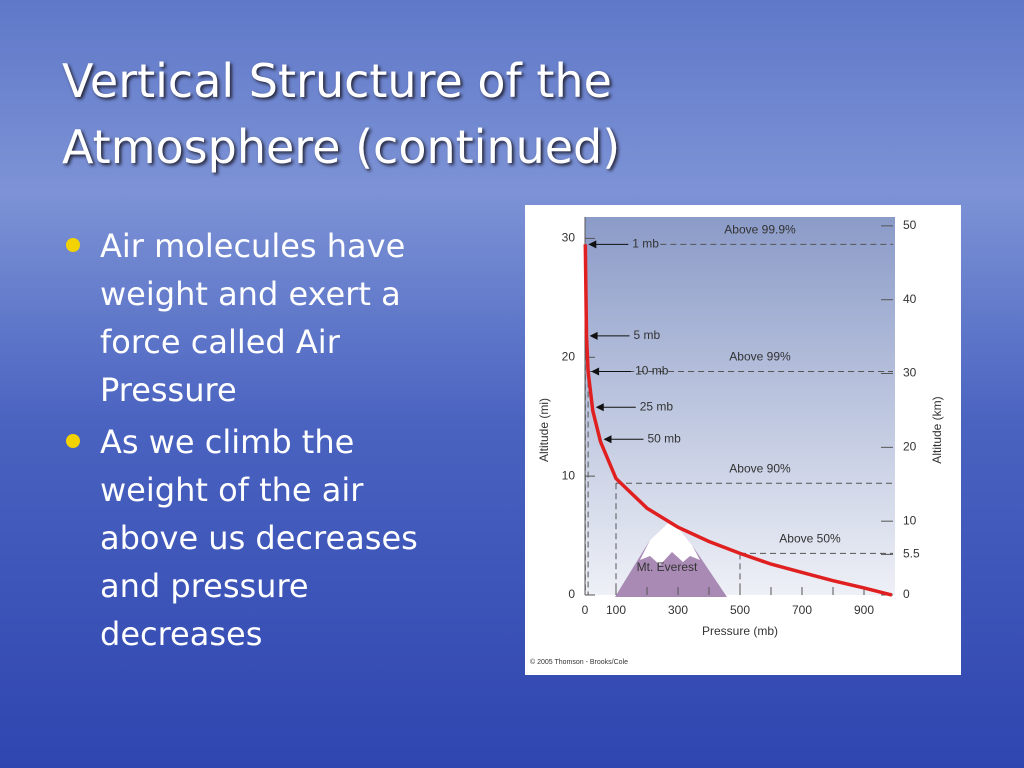 This screenshot has width=1024, height=768. I want to click on y-tick-label: 10, so click(569, 475).